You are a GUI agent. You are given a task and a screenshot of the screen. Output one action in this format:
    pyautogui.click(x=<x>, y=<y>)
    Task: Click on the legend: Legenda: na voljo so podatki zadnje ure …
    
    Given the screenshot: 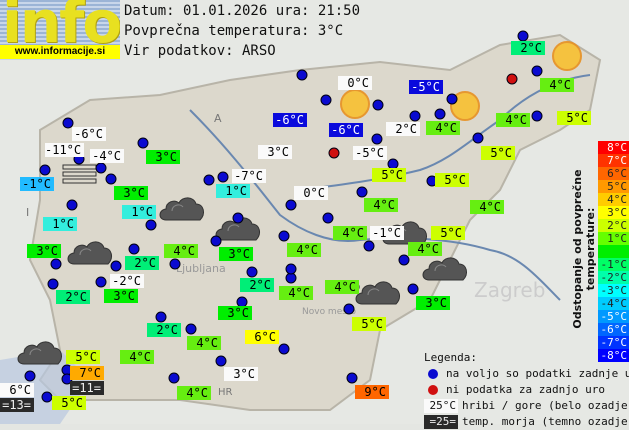 What is the action you would take?
    pyautogui.click(x=526, y=390)
    